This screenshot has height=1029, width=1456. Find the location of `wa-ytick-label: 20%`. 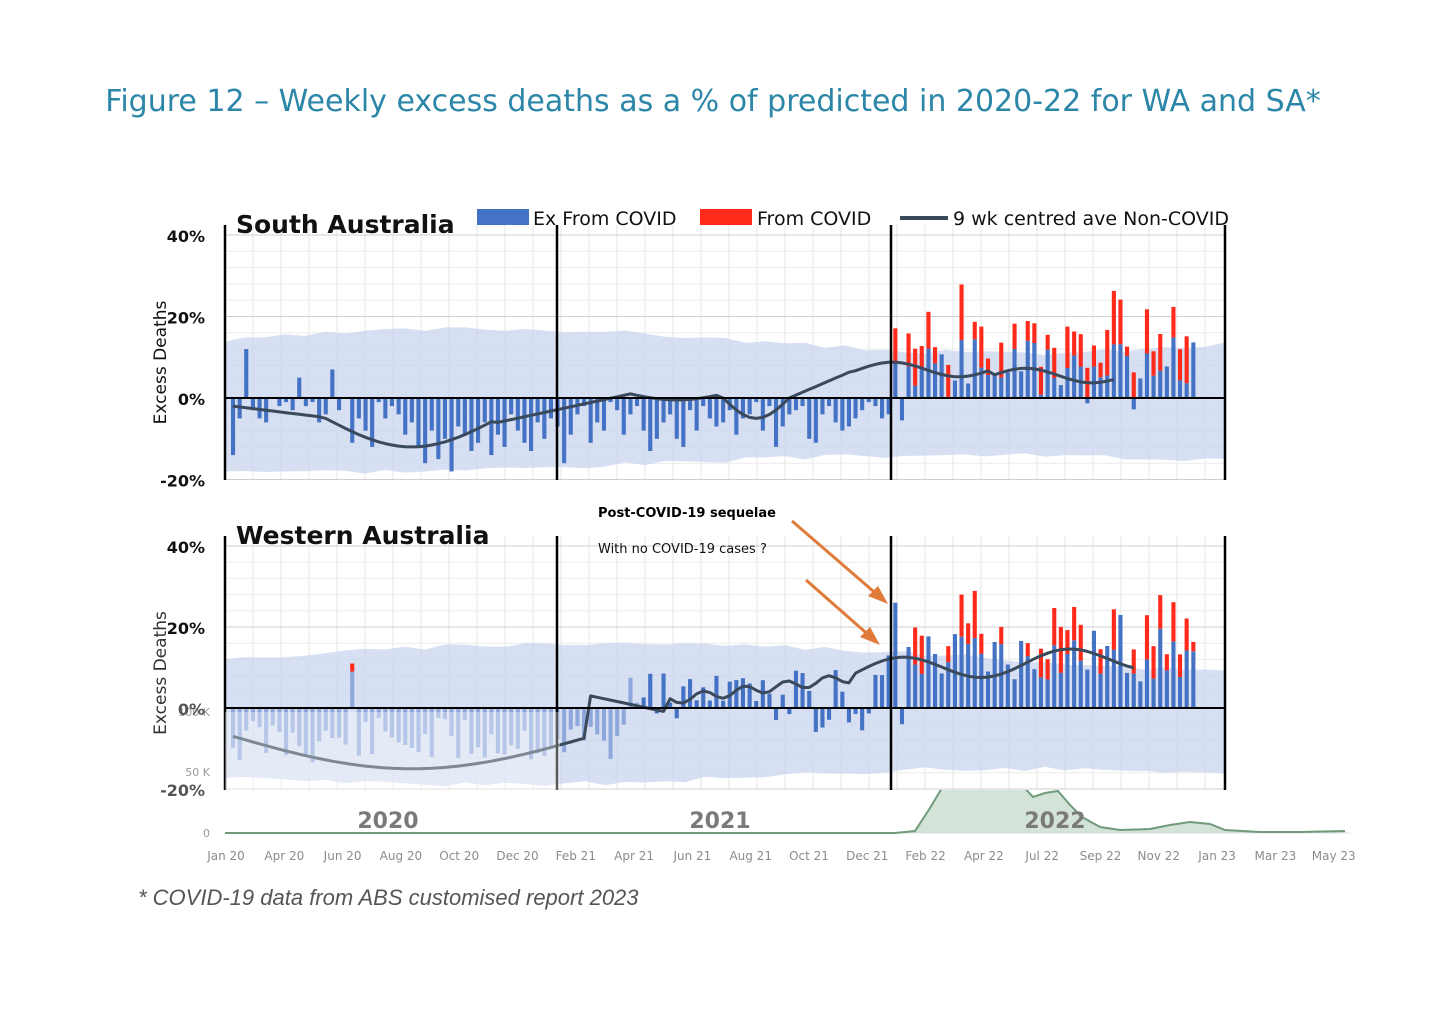

wa-ytick-label: 20% is located at coordinates (186, 628).